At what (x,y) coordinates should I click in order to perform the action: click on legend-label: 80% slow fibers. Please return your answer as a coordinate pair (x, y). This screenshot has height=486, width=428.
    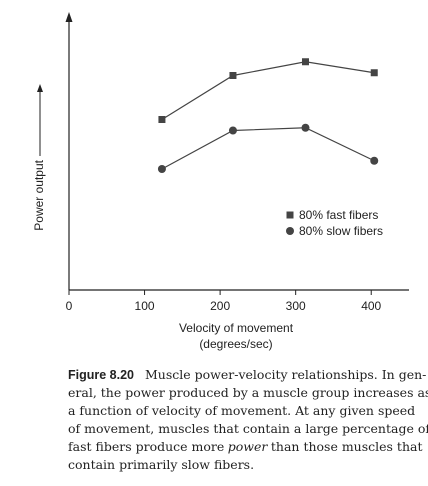
    Looking at the image, I should click on (341, 231).